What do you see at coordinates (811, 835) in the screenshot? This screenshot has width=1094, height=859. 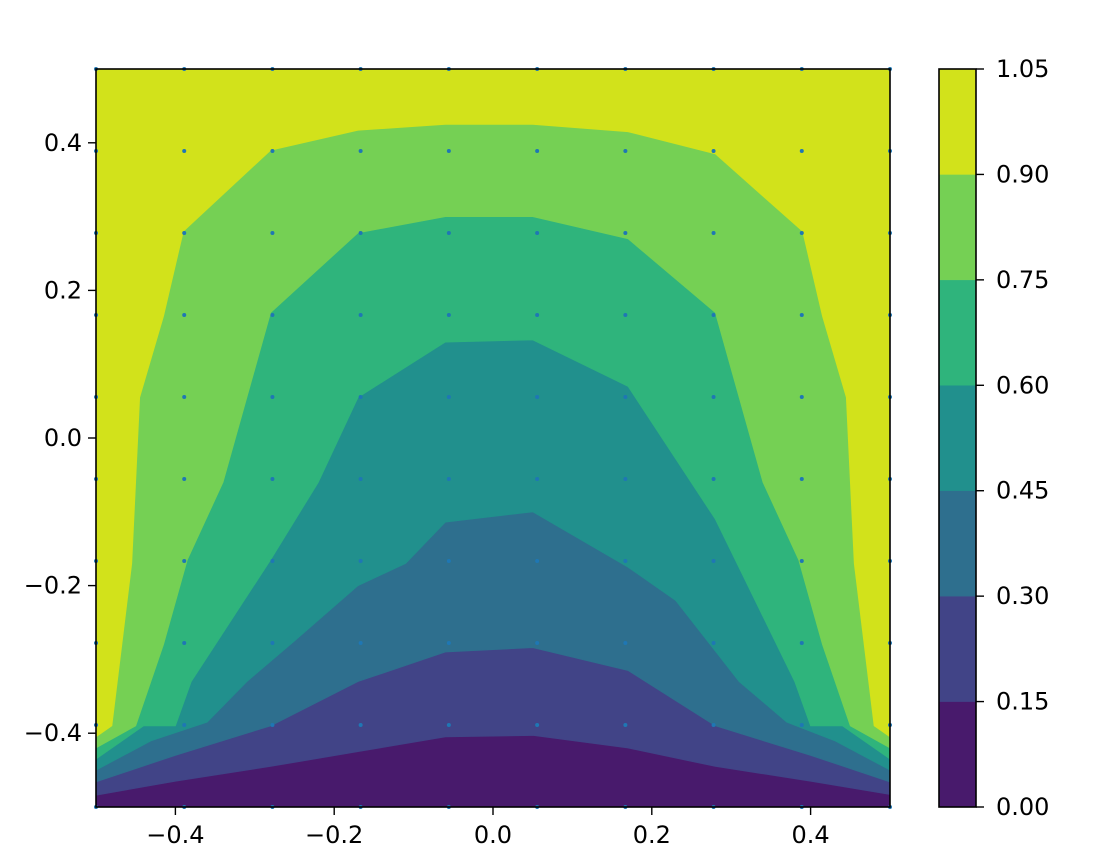 I see `x-tick-label-4: 0.4` at bounding box center [811, 835].